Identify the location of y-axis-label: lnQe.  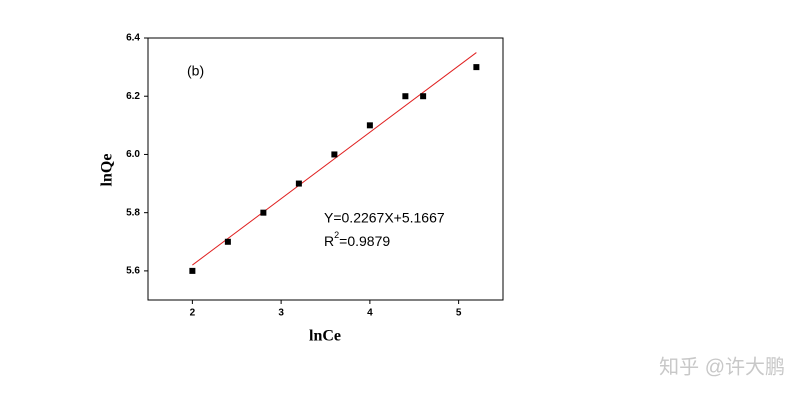
(107, 170).